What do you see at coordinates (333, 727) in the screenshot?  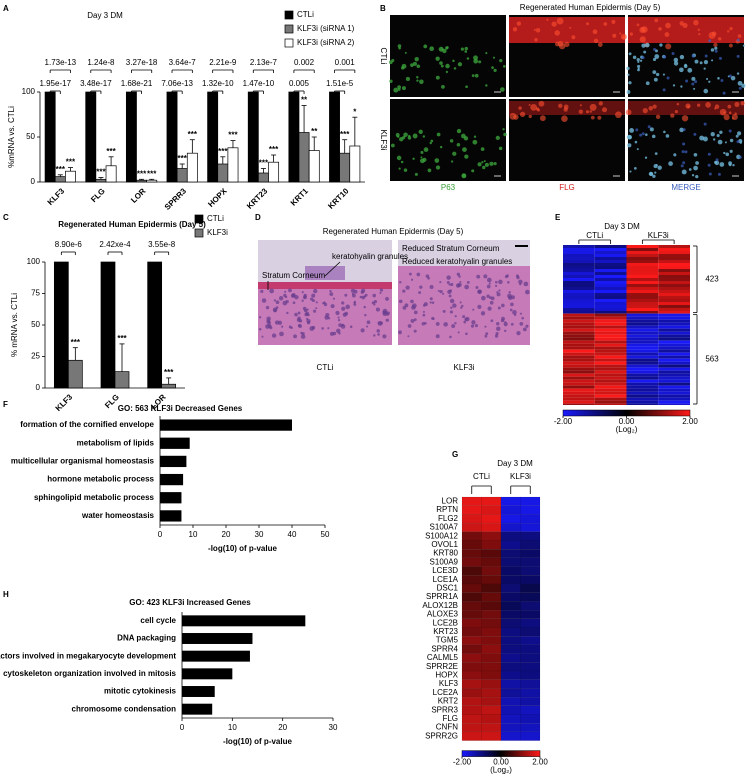 I see `x-tick-label: 30` at bounding box center [333, 727].